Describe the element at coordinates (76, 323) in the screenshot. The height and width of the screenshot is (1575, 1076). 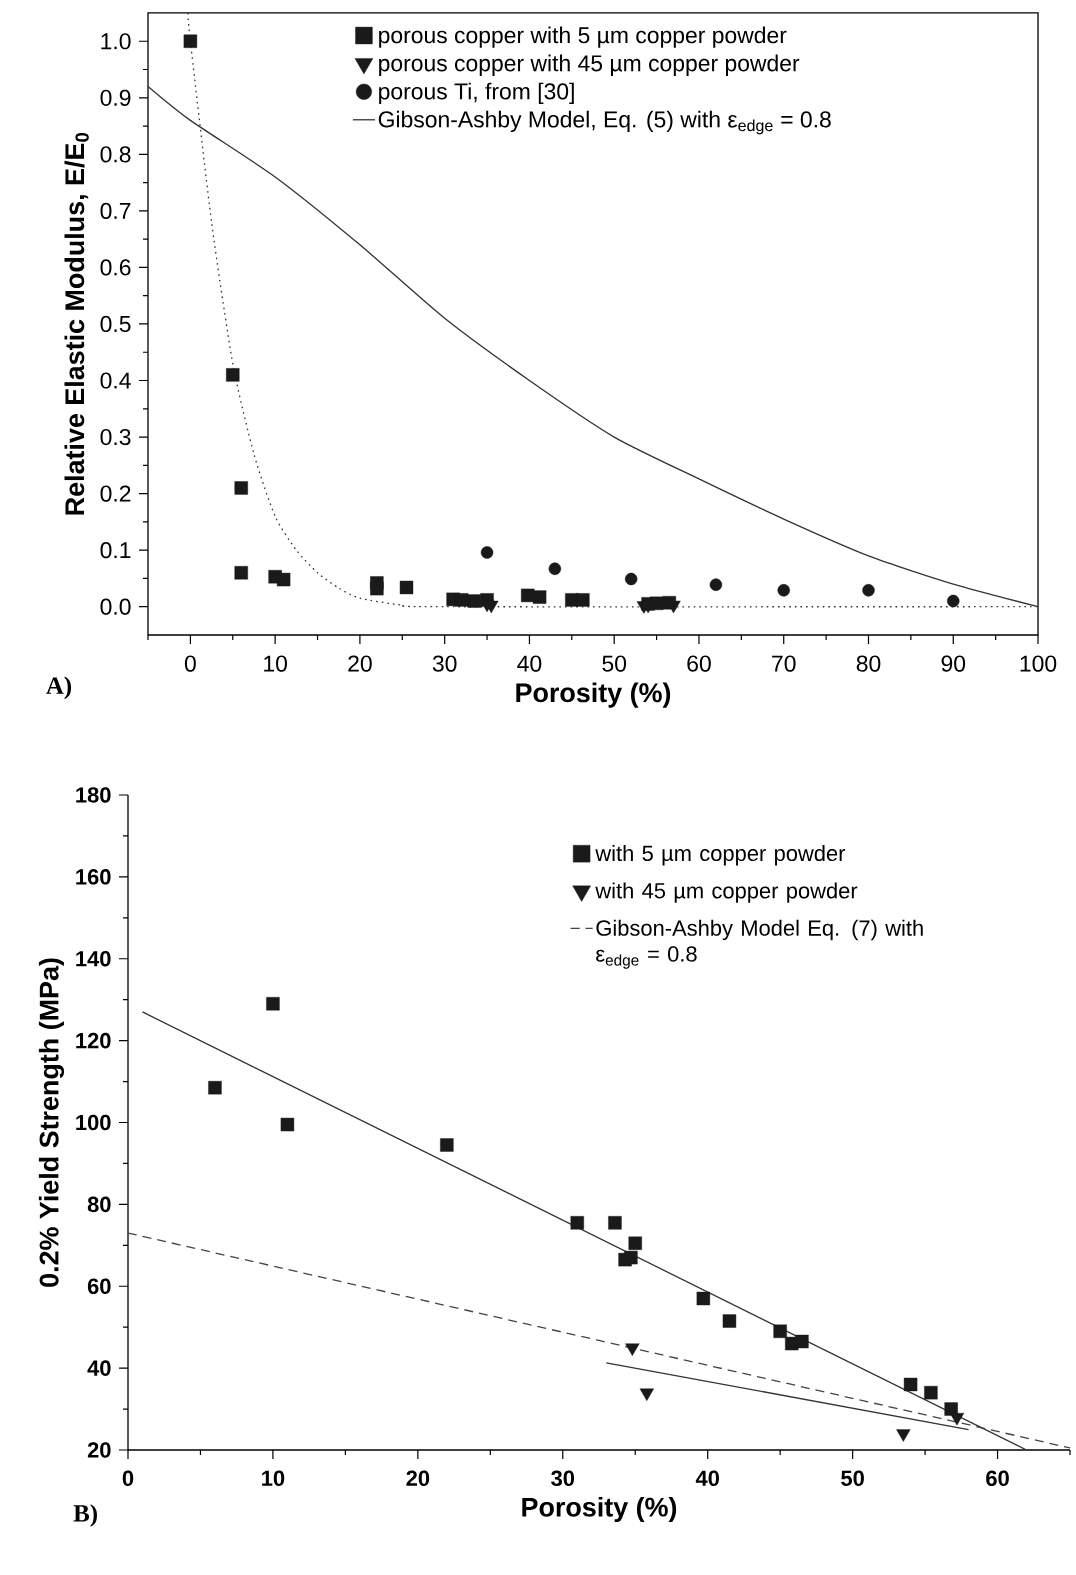
I see `y-axis-title: Relative Elastic Modulus, E/E$_{0}$` at that location.